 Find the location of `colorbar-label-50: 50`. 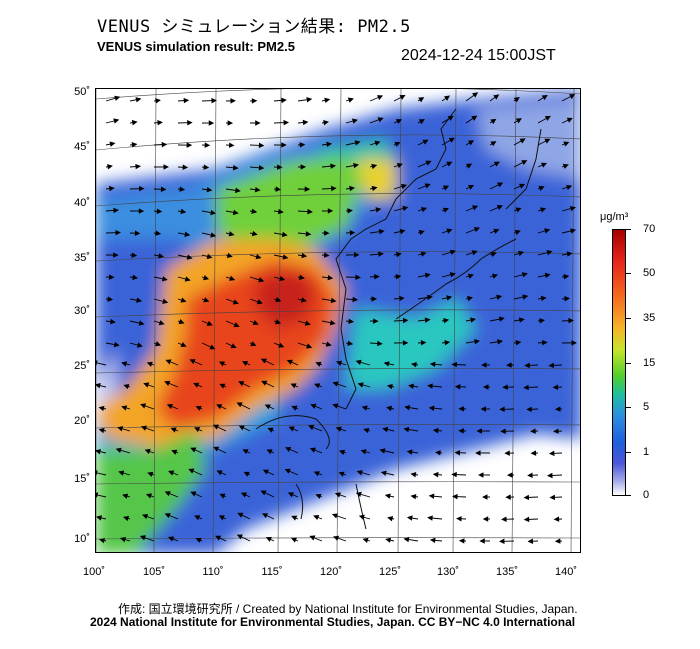

colorbar-label-50: 50 is located at coordinates (649, 273).